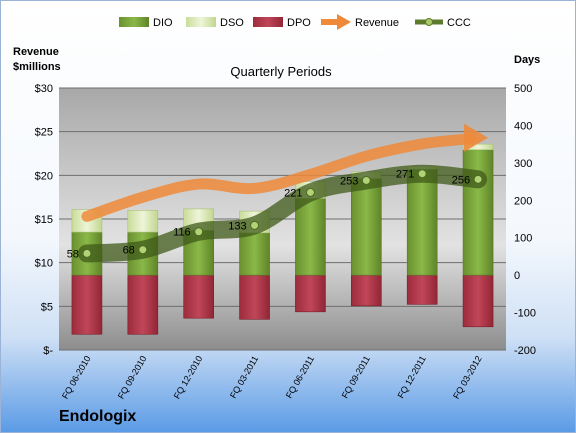 This screenshot has width=576, height=433. Describe the element at coordinates (232, 23) in the screenshot. I see `legend-label-dso: DSO` at that location.